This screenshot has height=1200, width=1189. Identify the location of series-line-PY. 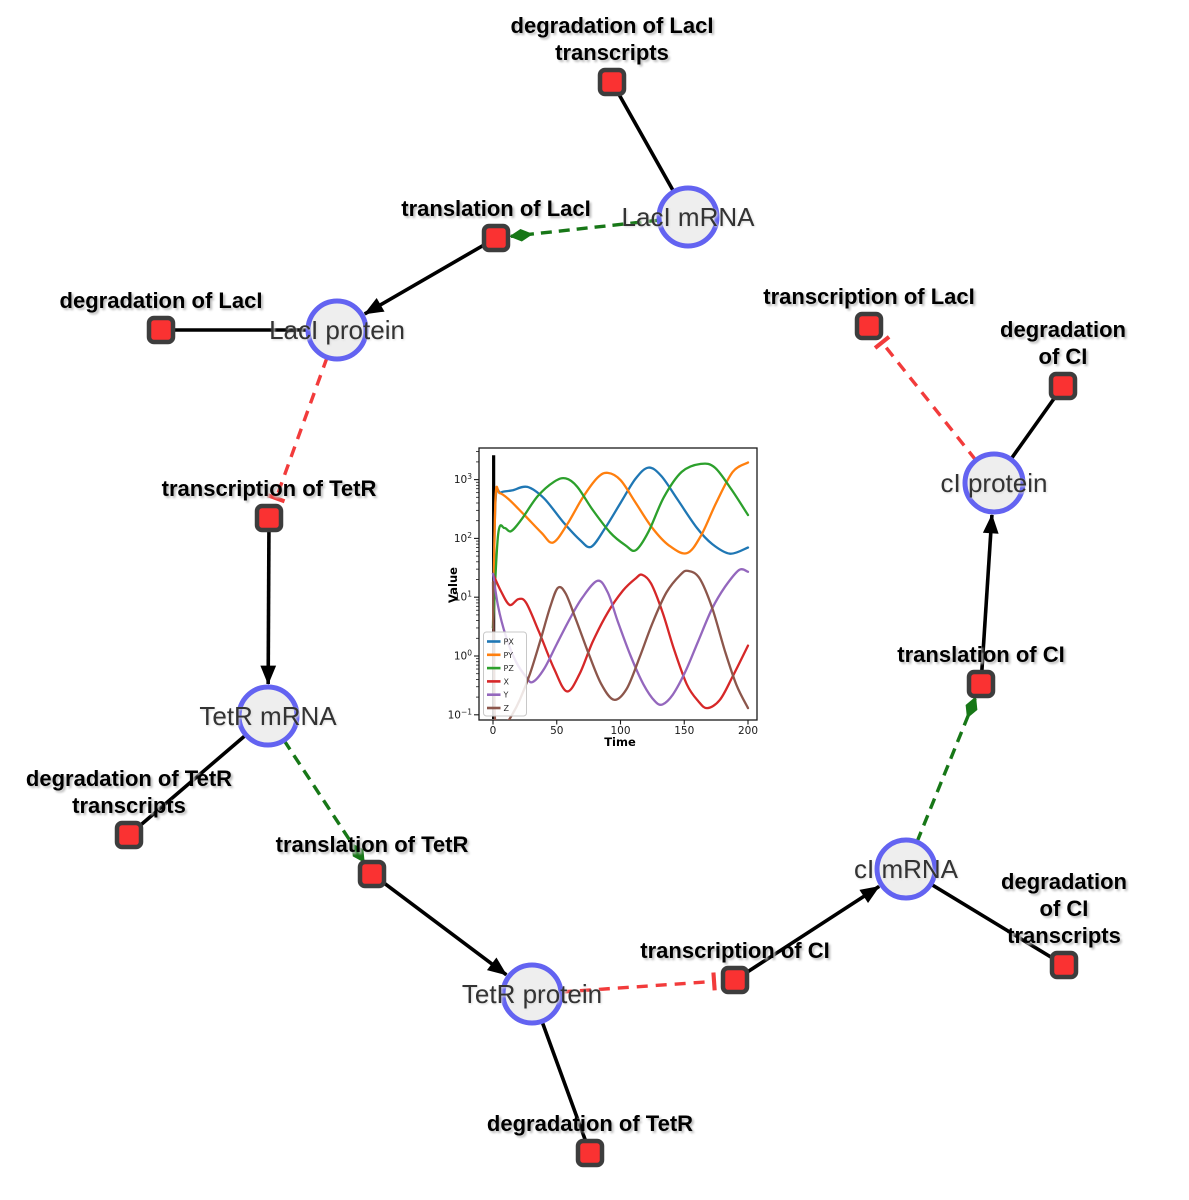
(620, 545).